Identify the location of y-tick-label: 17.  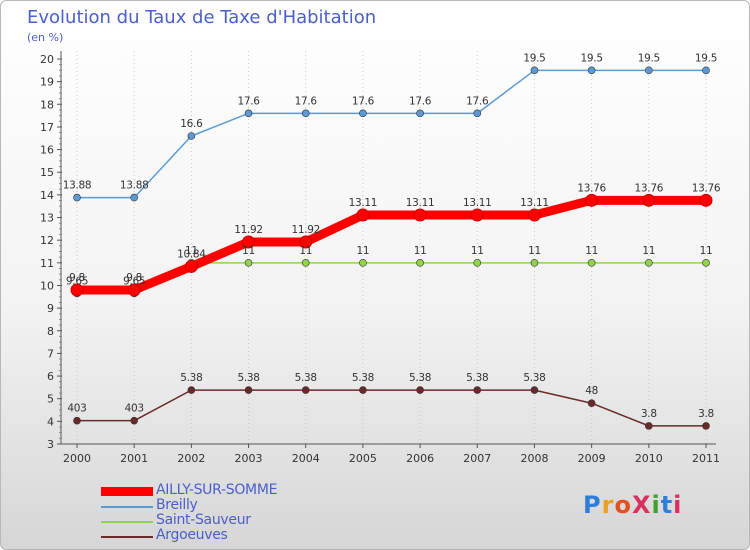
(47, 127).